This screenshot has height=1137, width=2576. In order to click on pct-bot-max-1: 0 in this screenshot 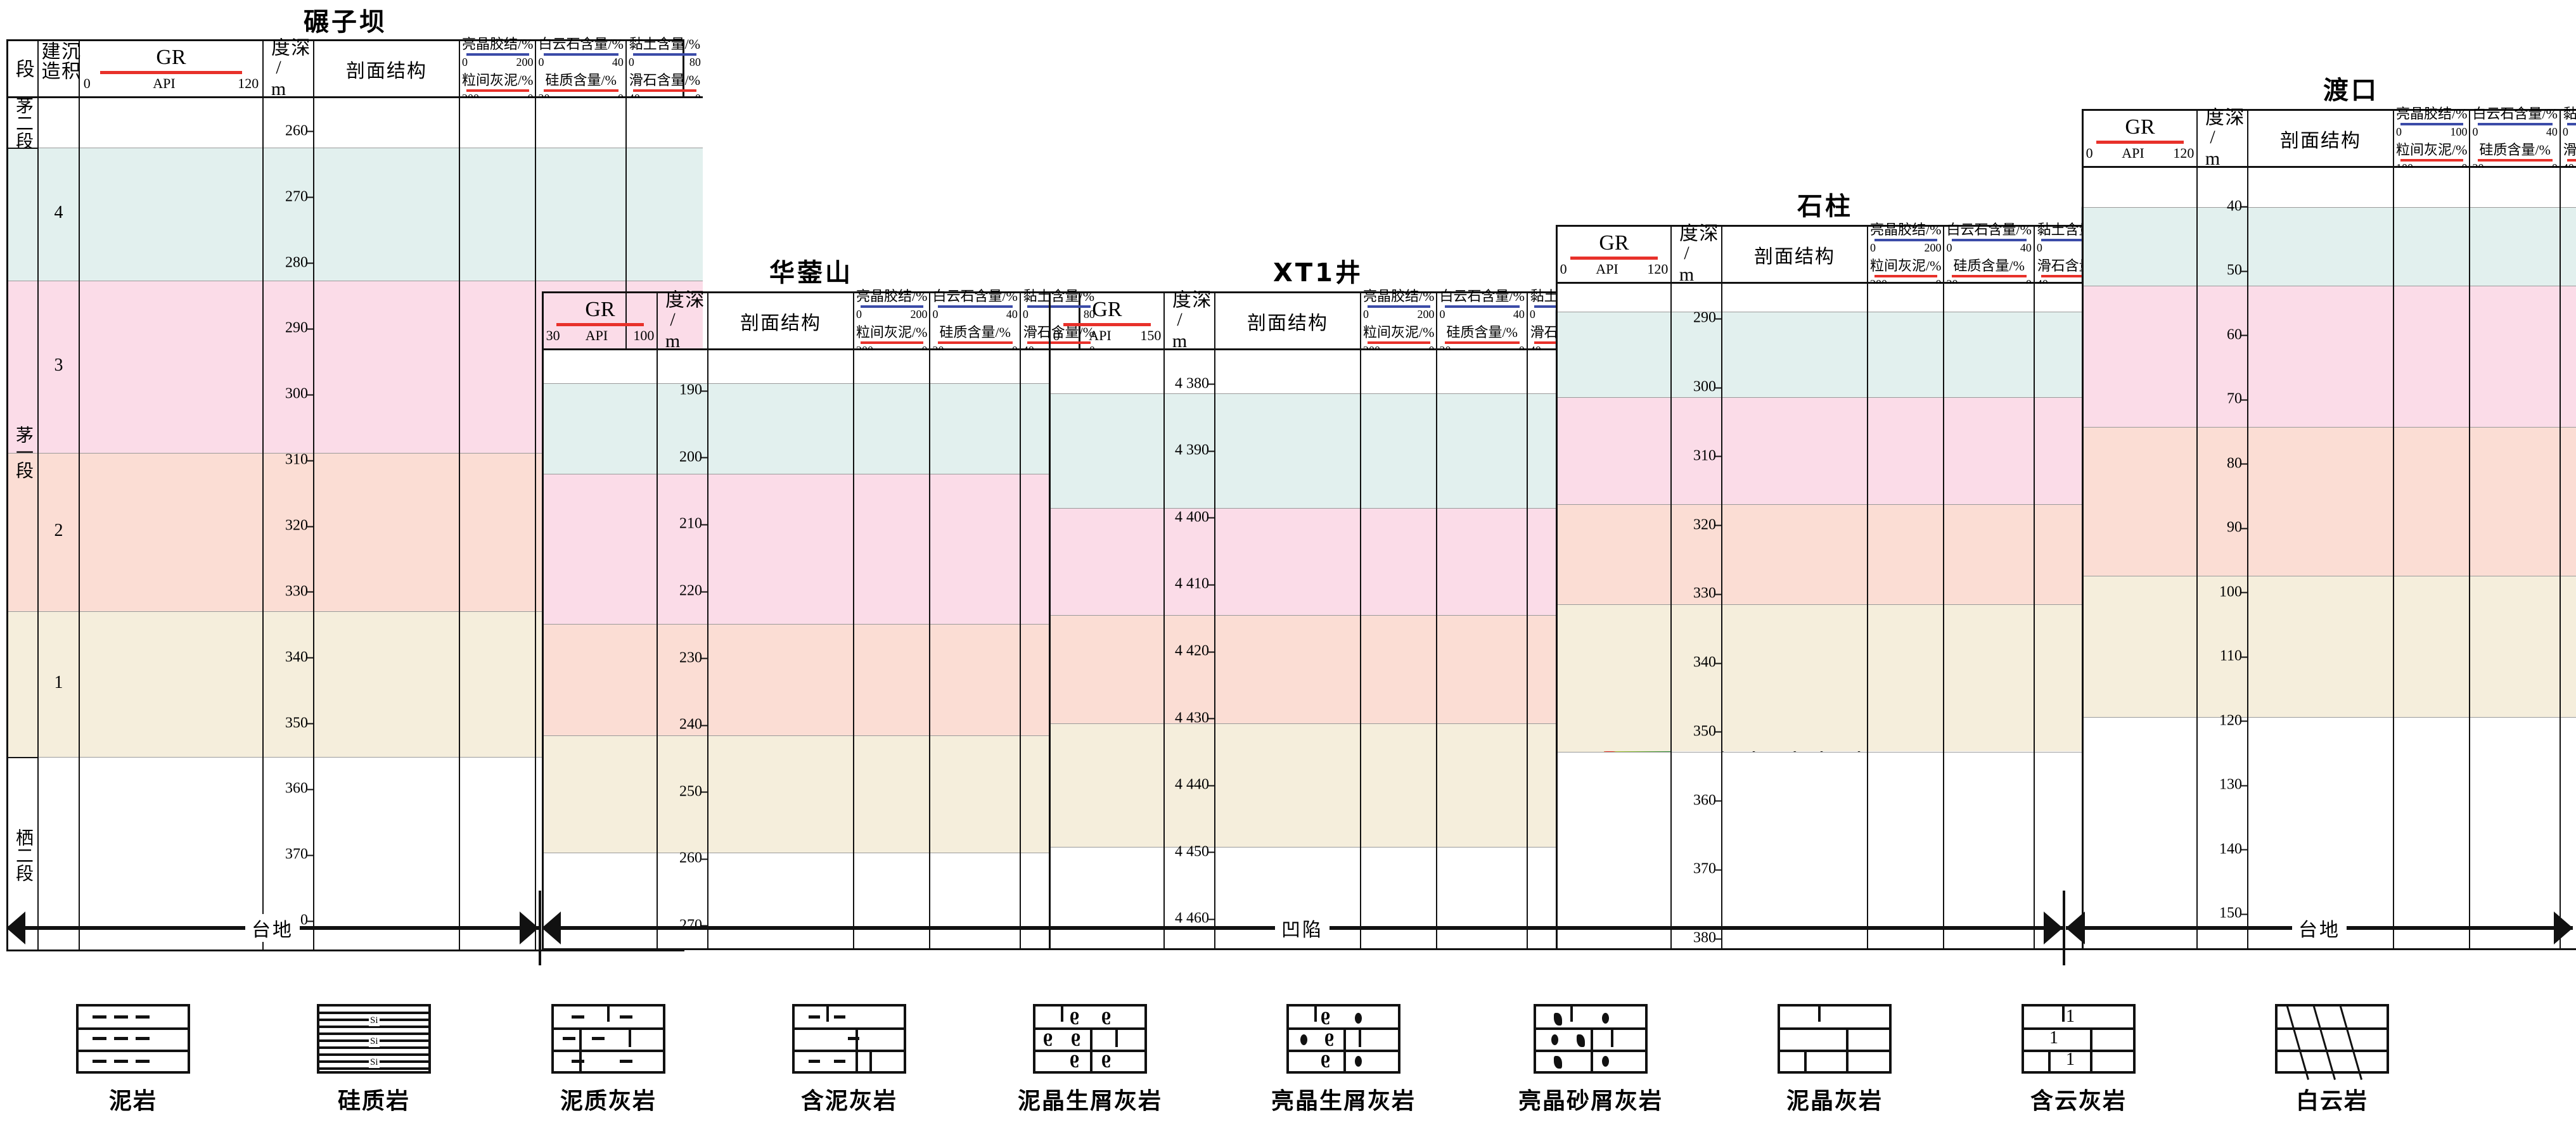, I will do `click(924, 350)`.